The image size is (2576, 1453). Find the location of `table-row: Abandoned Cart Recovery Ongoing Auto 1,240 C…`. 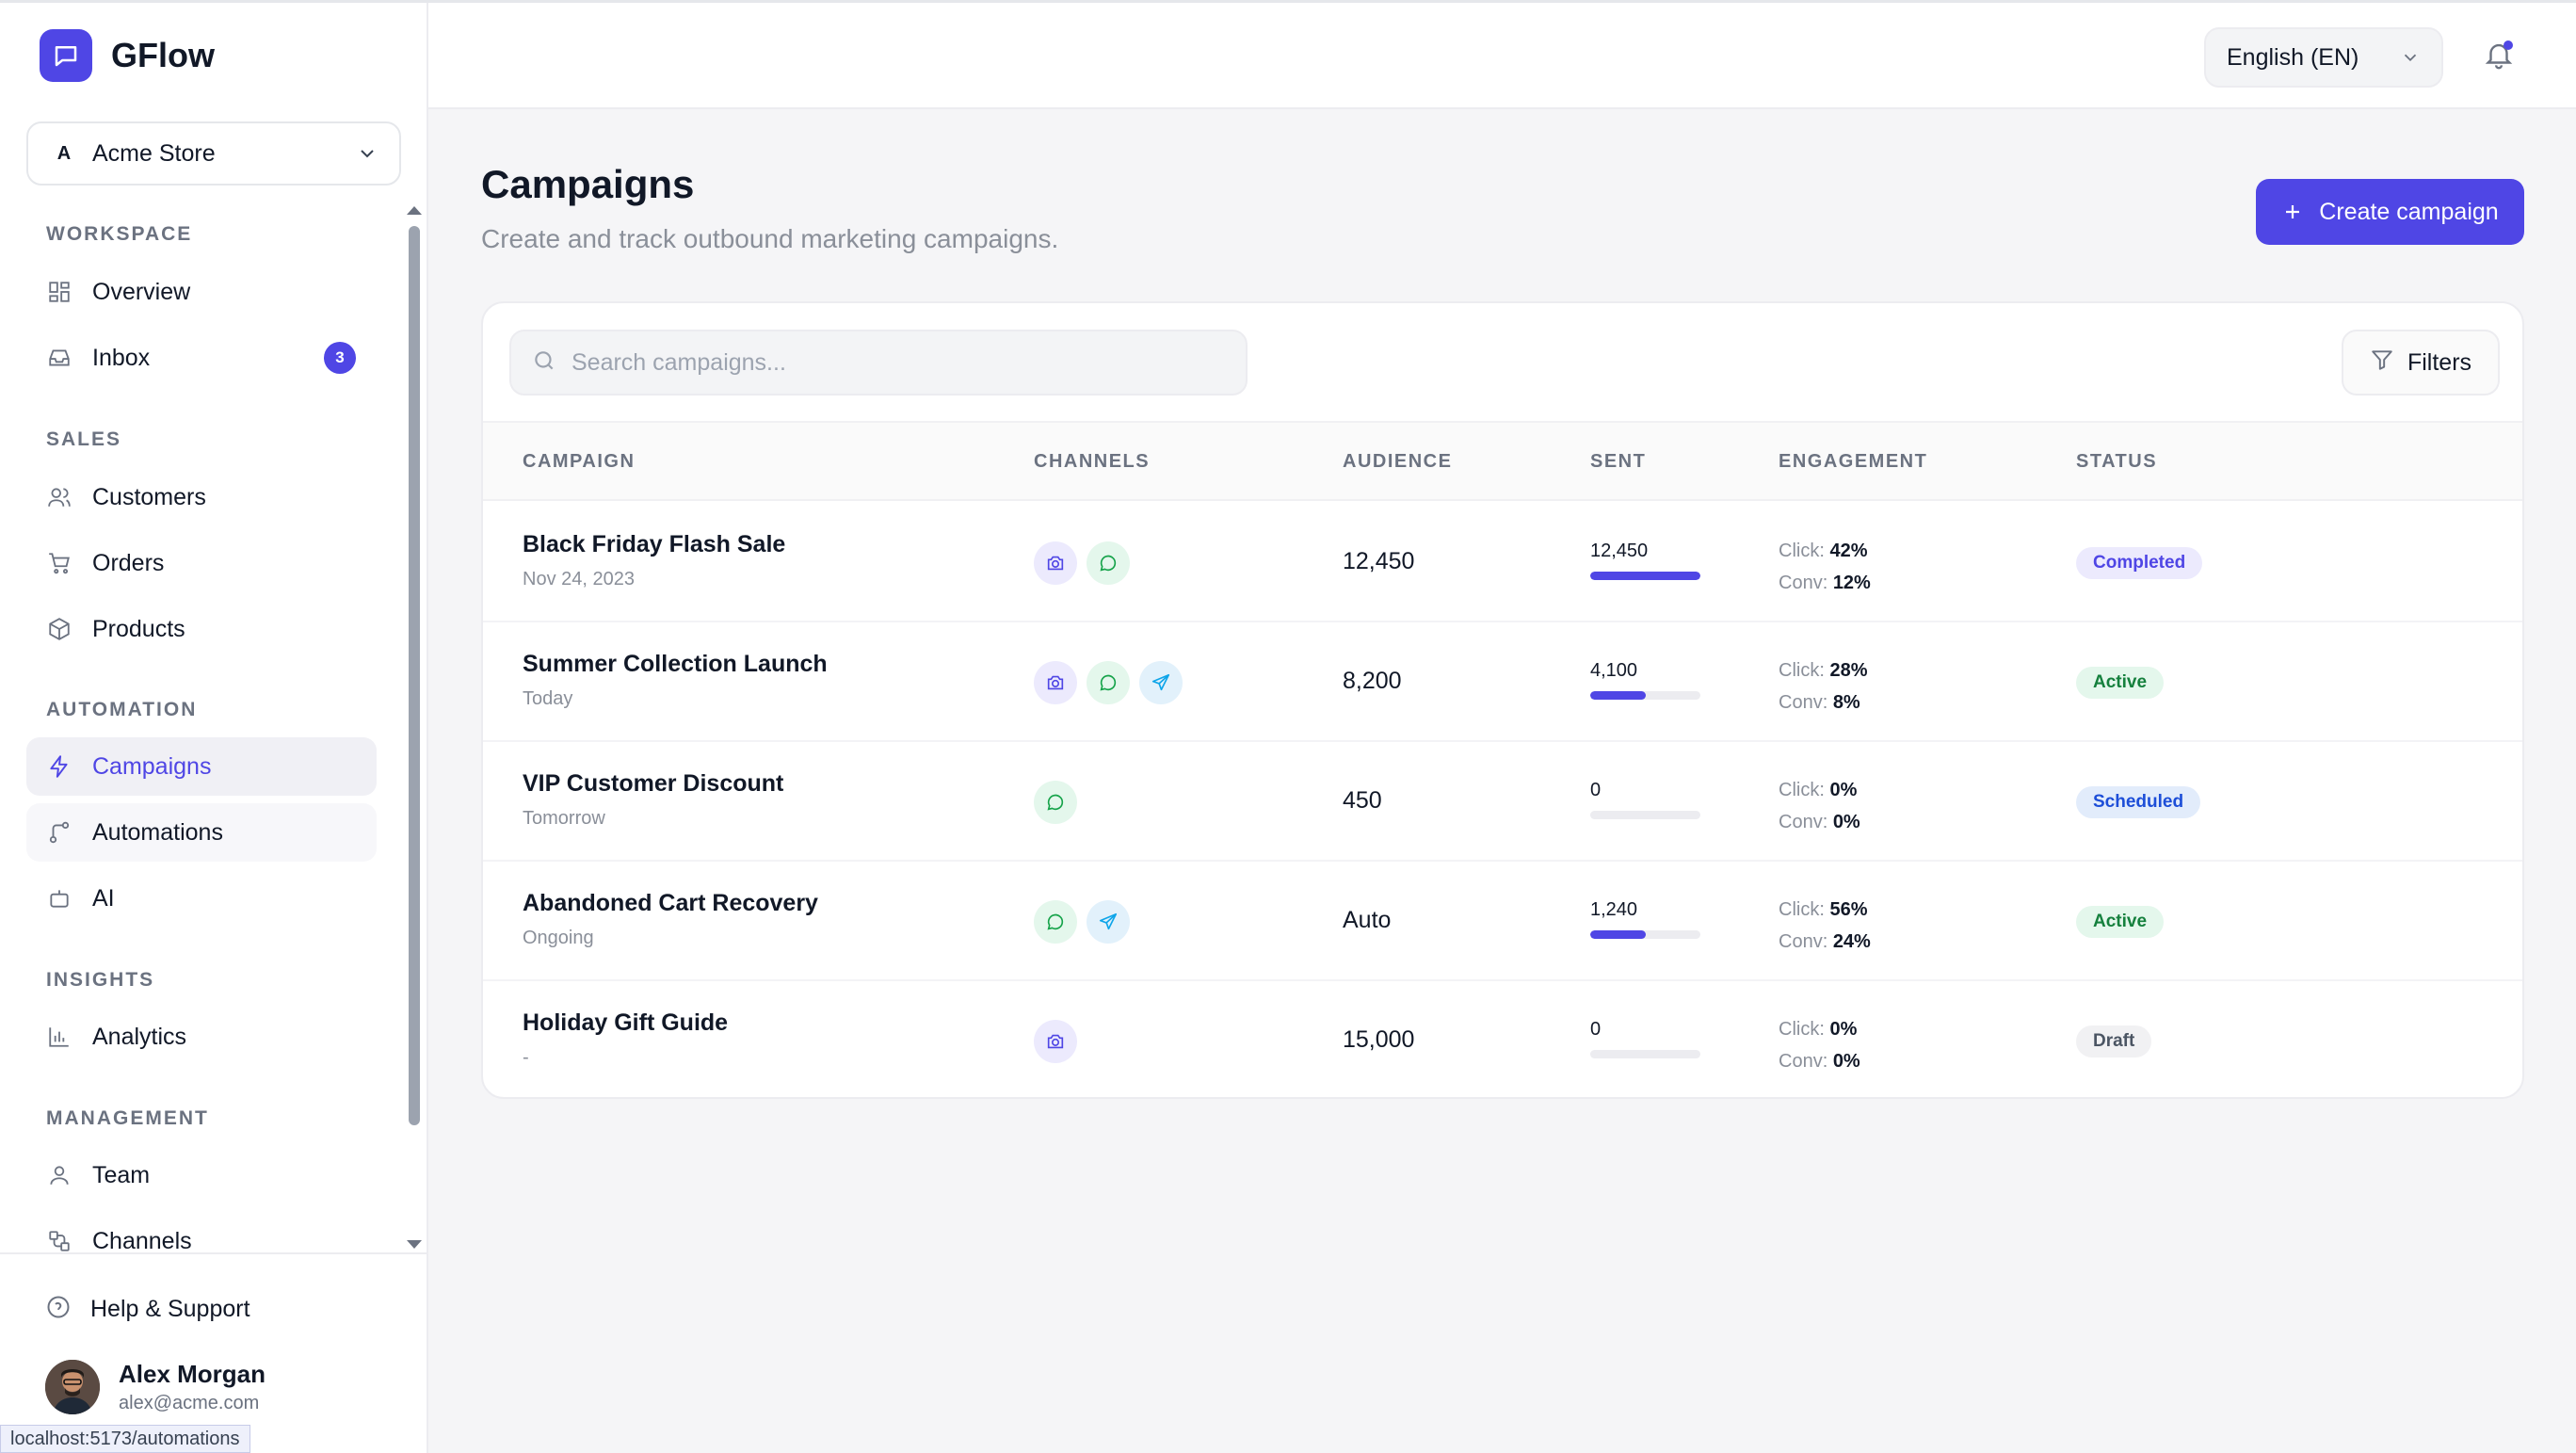

table-row: Abandoned Cart Recovery Ongoing Auto 1,240 C… is located at coordinates (1502, 922).